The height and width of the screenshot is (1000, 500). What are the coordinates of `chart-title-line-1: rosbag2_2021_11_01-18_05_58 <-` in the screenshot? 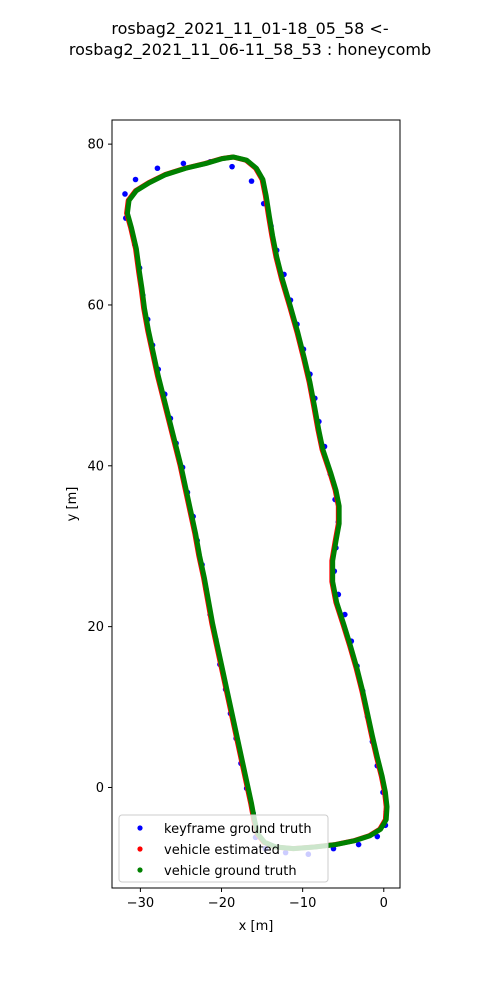 It's located at (249, 29).